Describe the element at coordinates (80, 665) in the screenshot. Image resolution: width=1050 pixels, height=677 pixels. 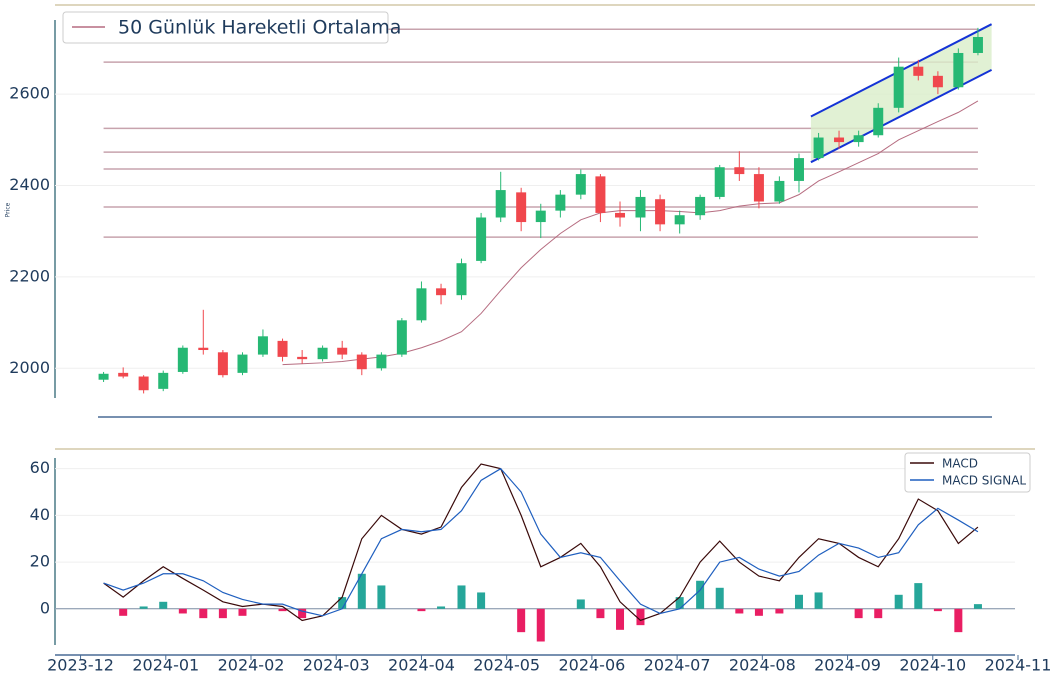
I see `x-tick-label: 2023-12` at that location.